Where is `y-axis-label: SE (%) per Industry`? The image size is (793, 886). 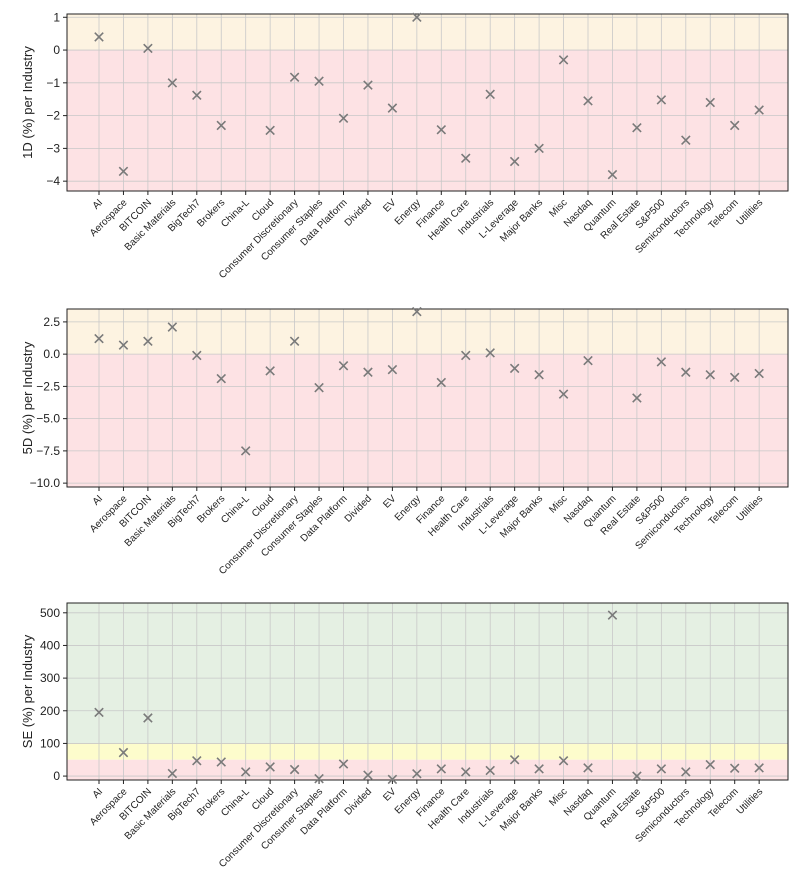
y-axis-label: SE (%) per Industry is located at coordinates (27, 691).